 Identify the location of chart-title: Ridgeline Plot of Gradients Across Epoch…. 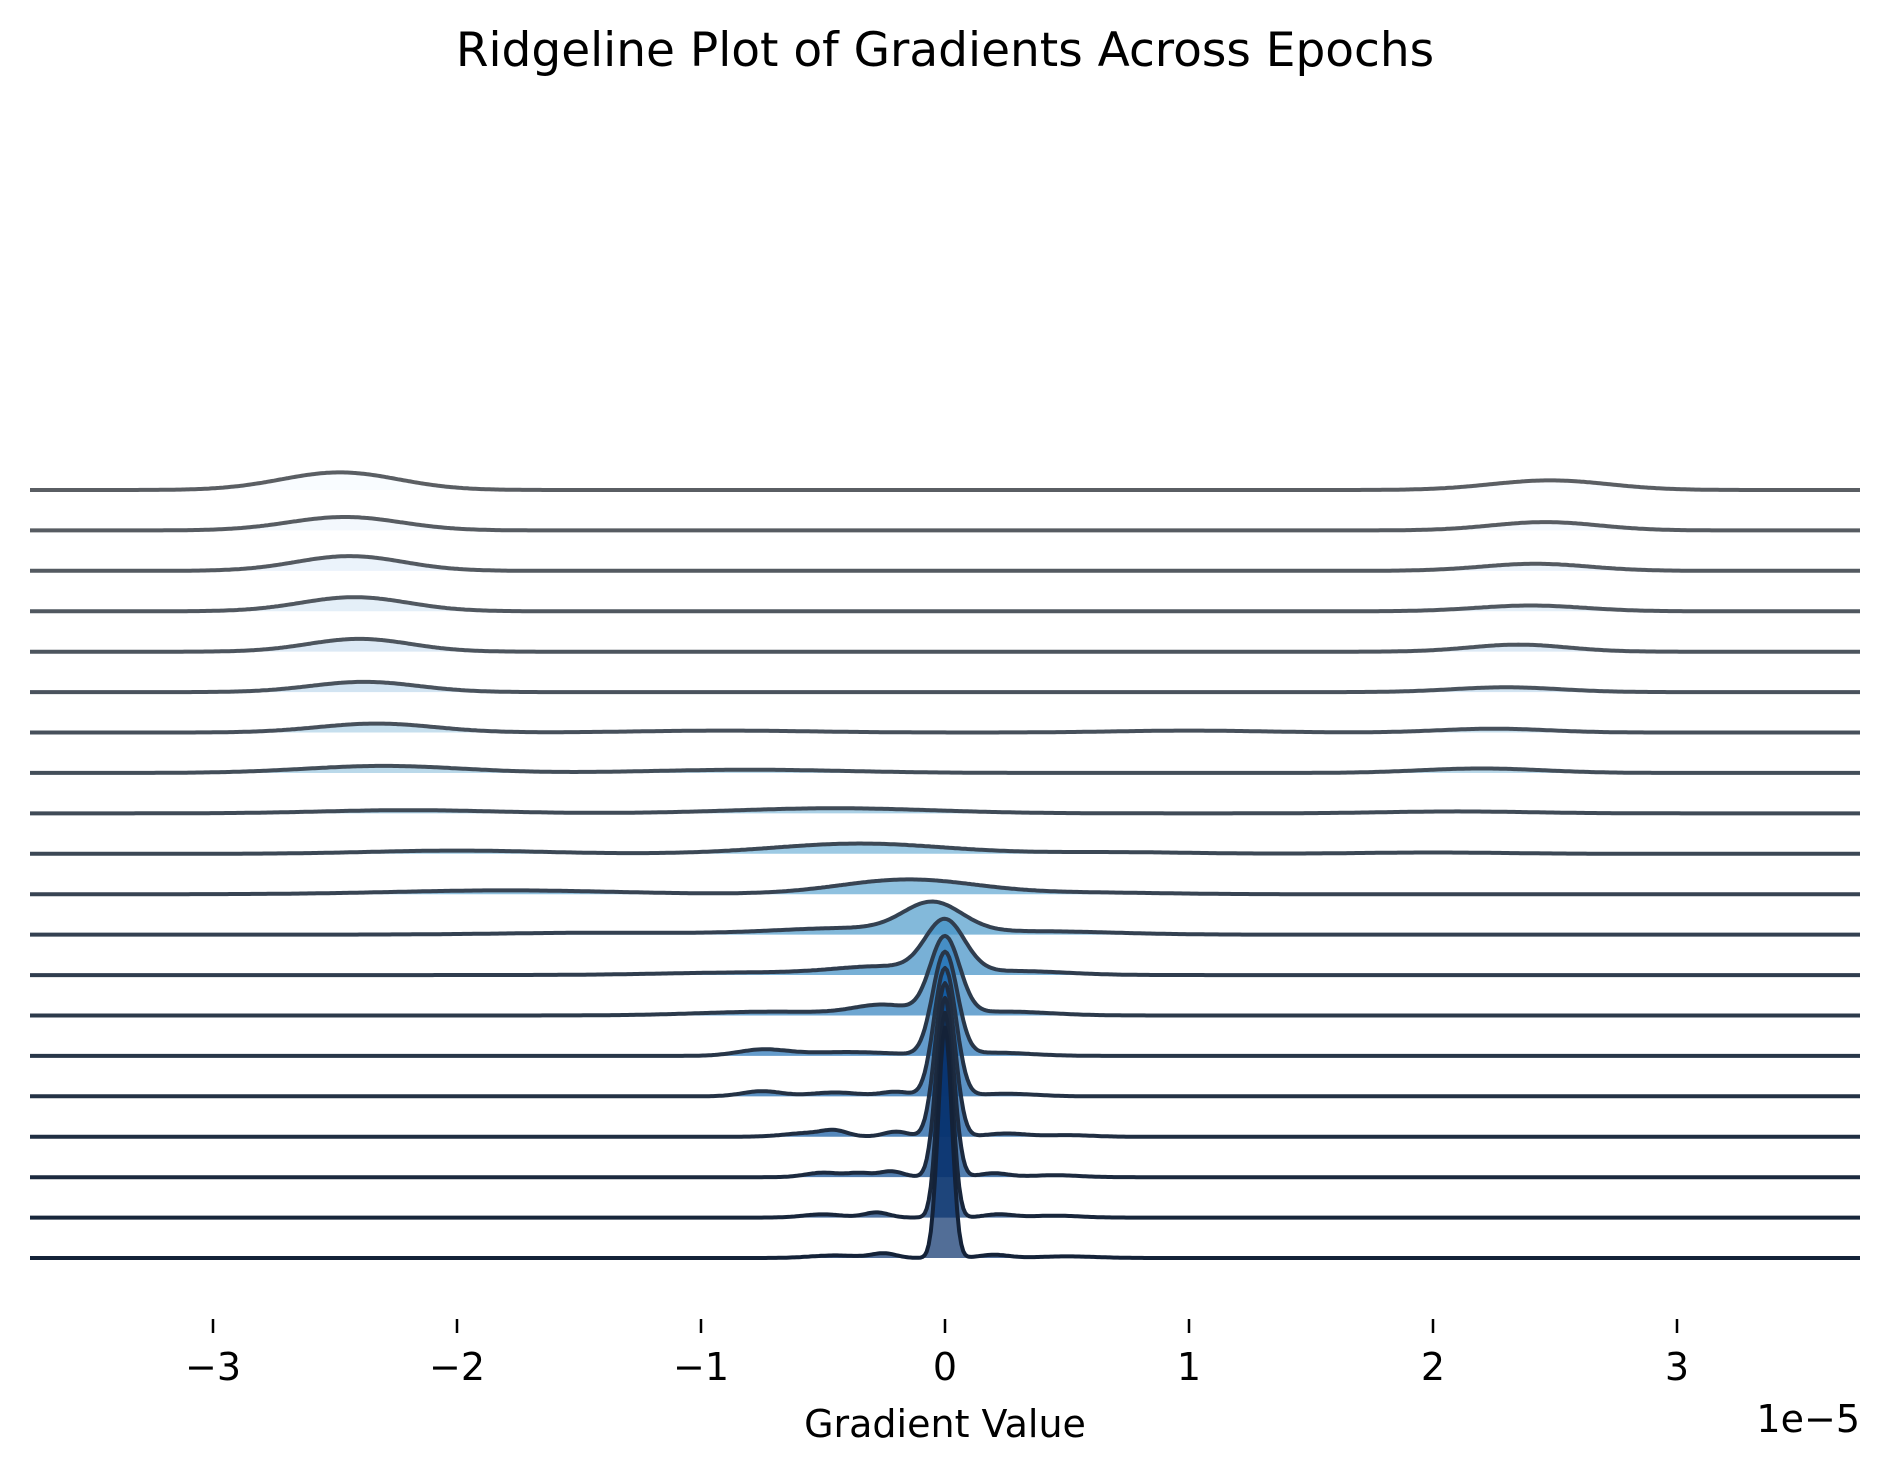
(945, 50).